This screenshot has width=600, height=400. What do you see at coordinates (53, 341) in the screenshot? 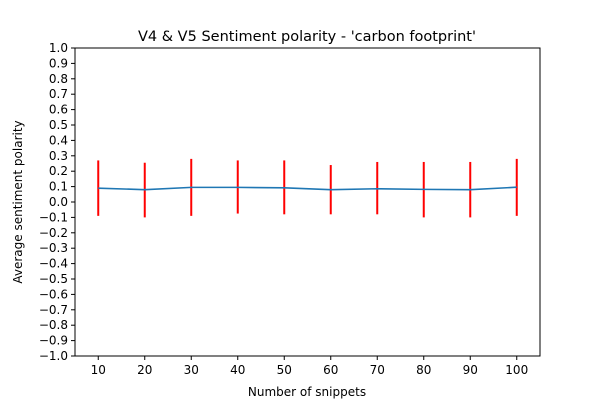
I see `y-tick-label: −0.9` at bounding box center [53, 341].